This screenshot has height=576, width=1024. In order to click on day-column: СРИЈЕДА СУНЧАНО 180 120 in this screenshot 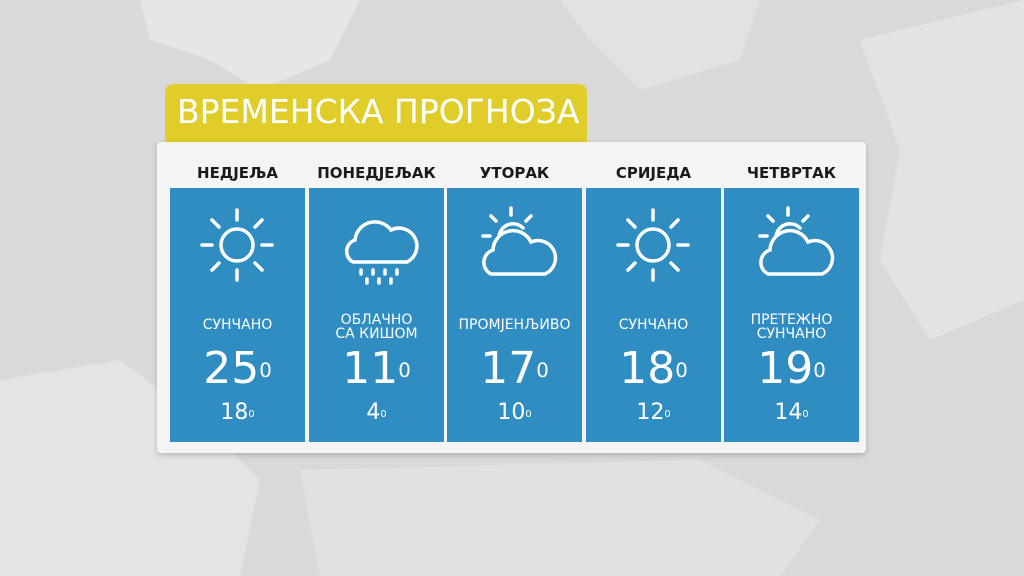, I will do `click(653, 297)`.